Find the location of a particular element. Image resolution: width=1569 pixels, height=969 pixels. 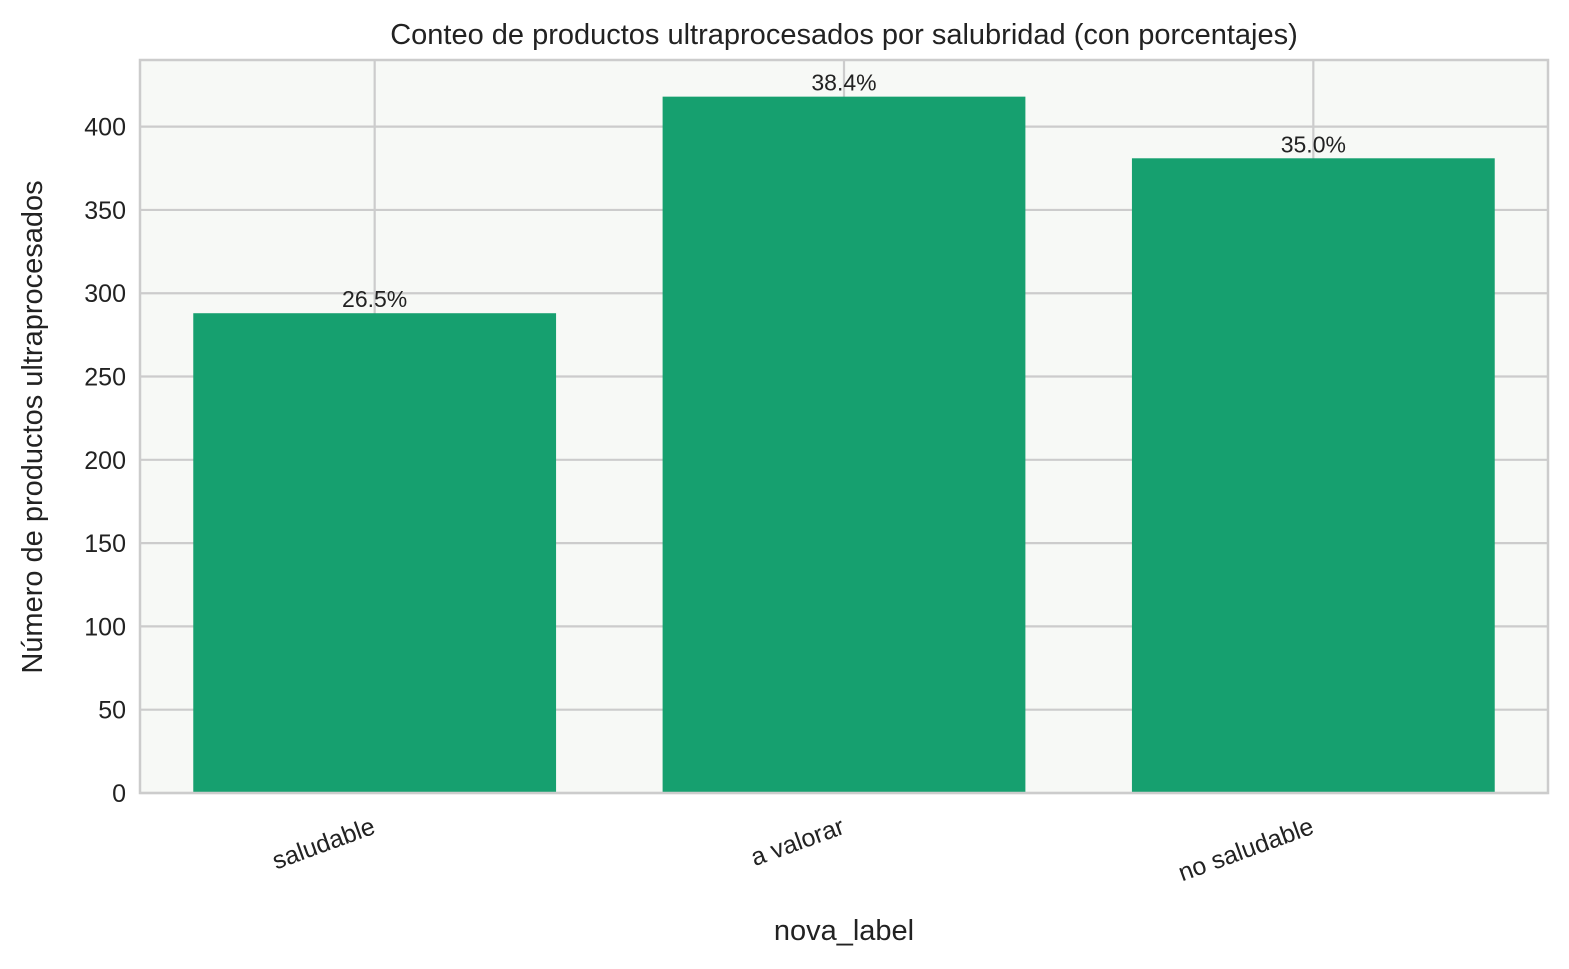

y-tick-label: 0 is located at coordinates (119, 794).